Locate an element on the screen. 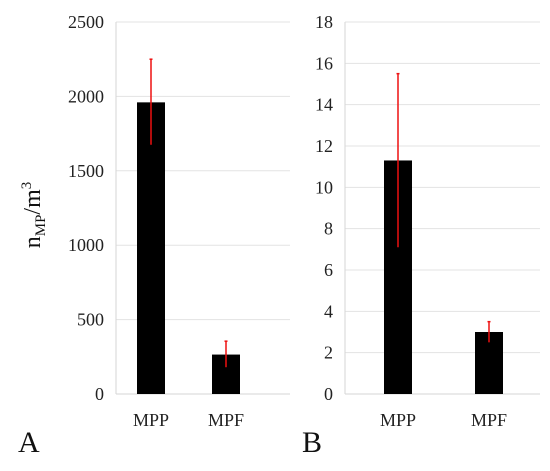 Image resolution: width=550 pixels, height=471 pixels. y-tick-label: 14 is located at coordinates (324, 105).